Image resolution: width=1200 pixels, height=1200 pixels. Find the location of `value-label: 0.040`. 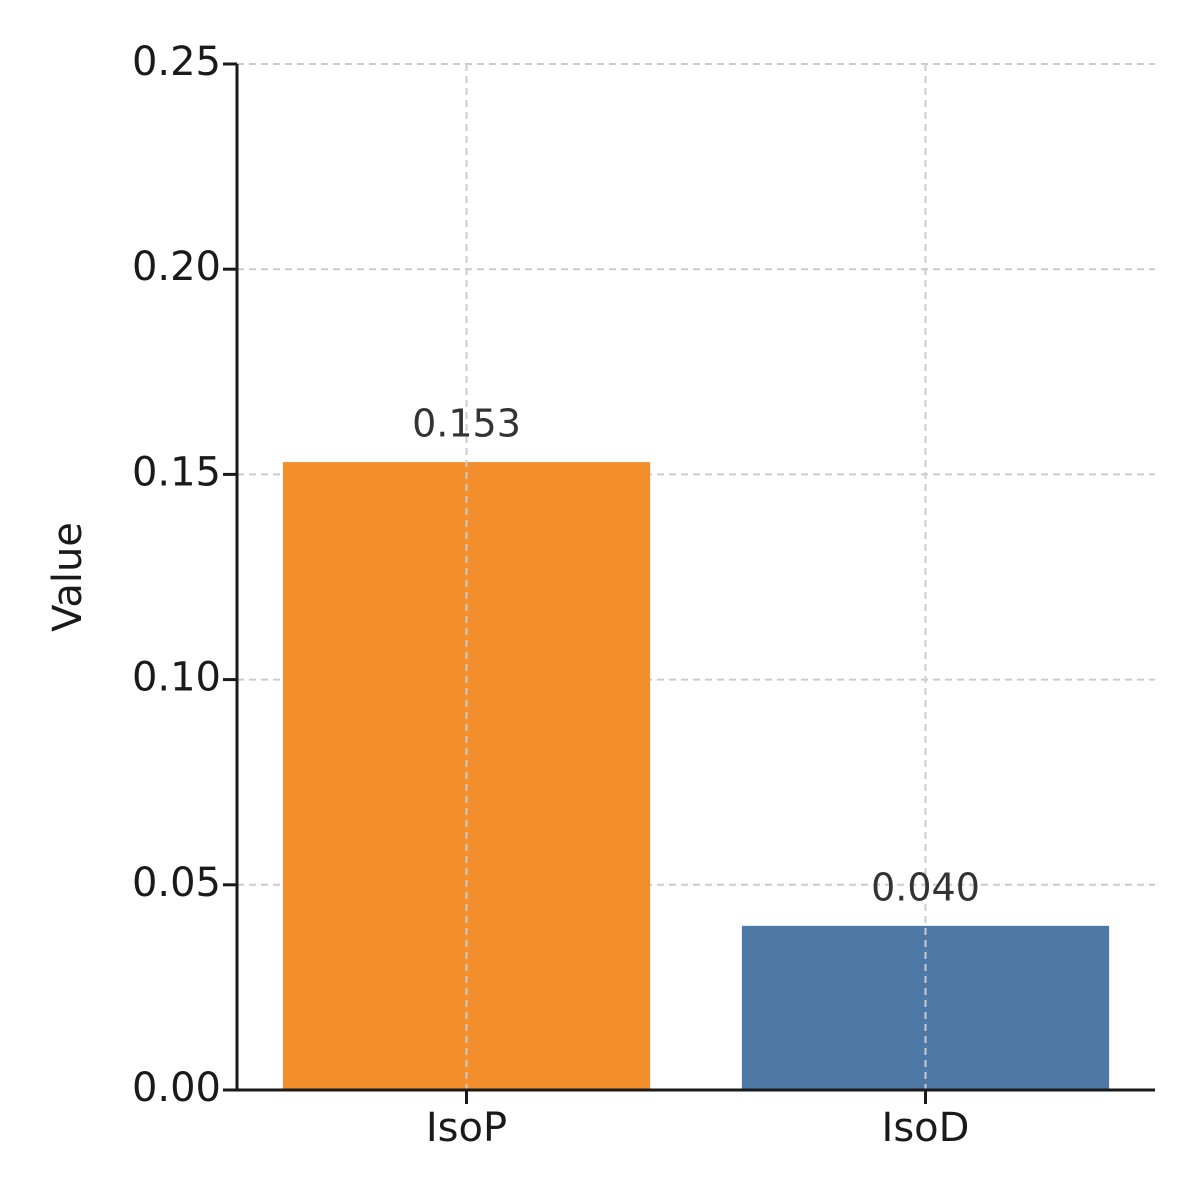

value-label: 0.040 is located at coordinates (925, 887).